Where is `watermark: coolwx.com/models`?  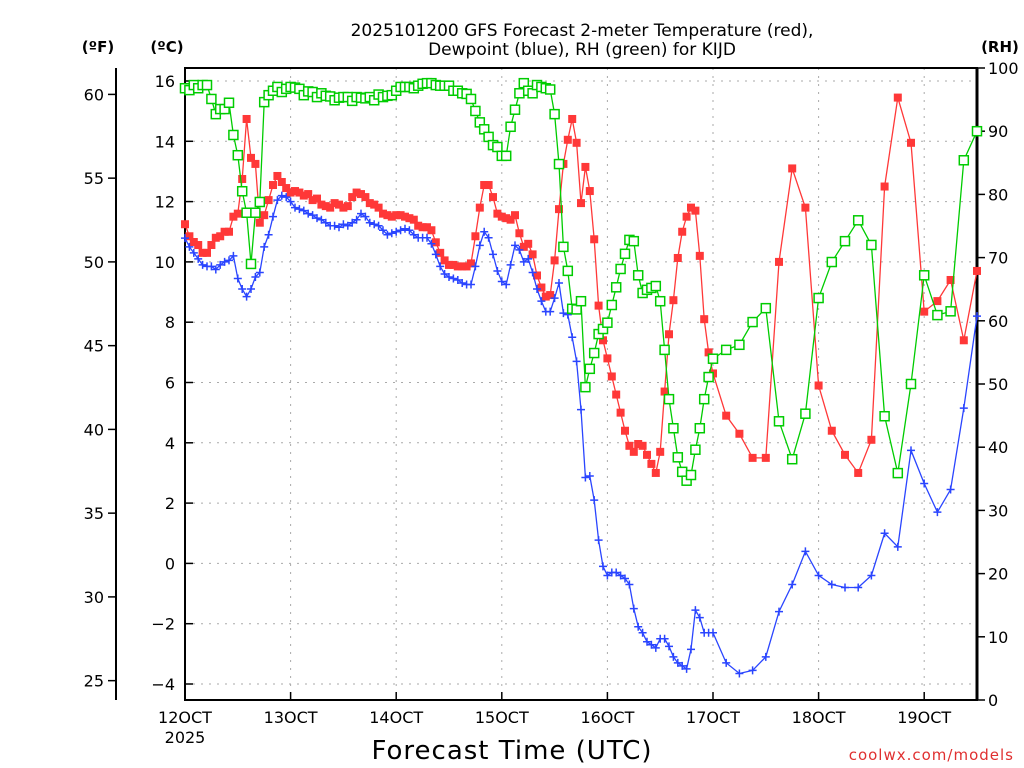 watermark: coolwx.com/models is located at coordinates (931, 755).